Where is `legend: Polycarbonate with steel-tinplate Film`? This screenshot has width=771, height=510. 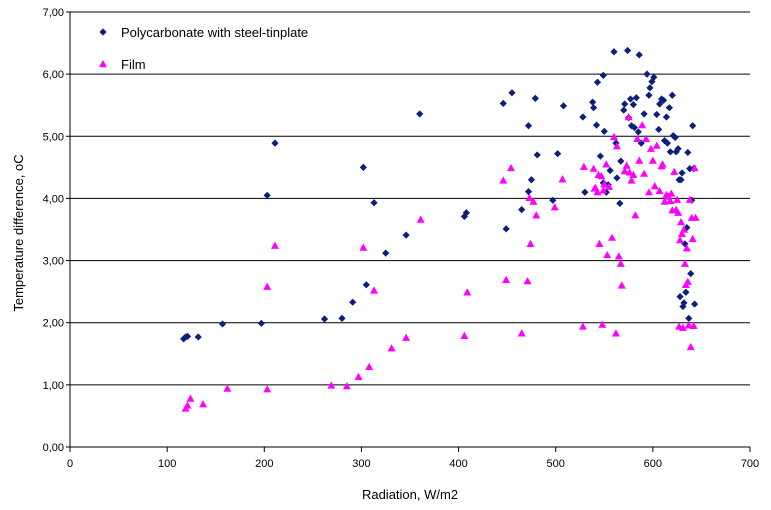 legend: Polycarbonate with steel-tinplate Film is located at coordinates (203, 48).